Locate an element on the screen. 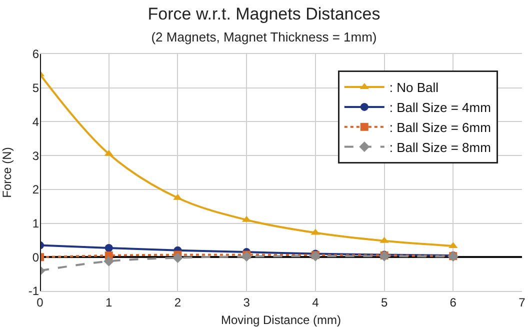 This screenshot has width=528, height=327. y-axis-title: Force (N) is located at coordinates (7, 172).